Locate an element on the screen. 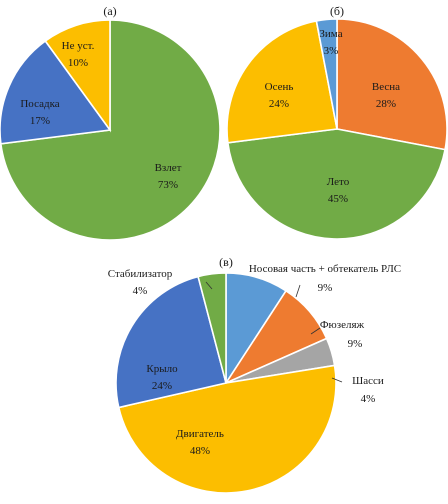  slice-value-взлет: 73% is located at coordinates (168, 185).